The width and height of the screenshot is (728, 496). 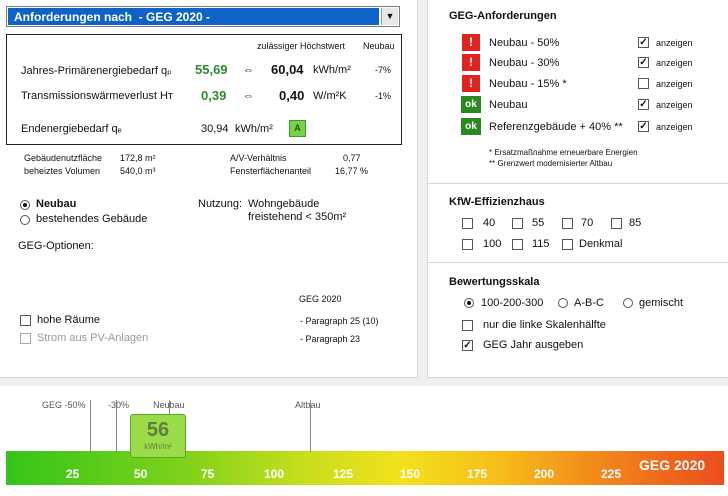 I want to click on volume-value: 540,0 m³, so click(x=138, y=171).